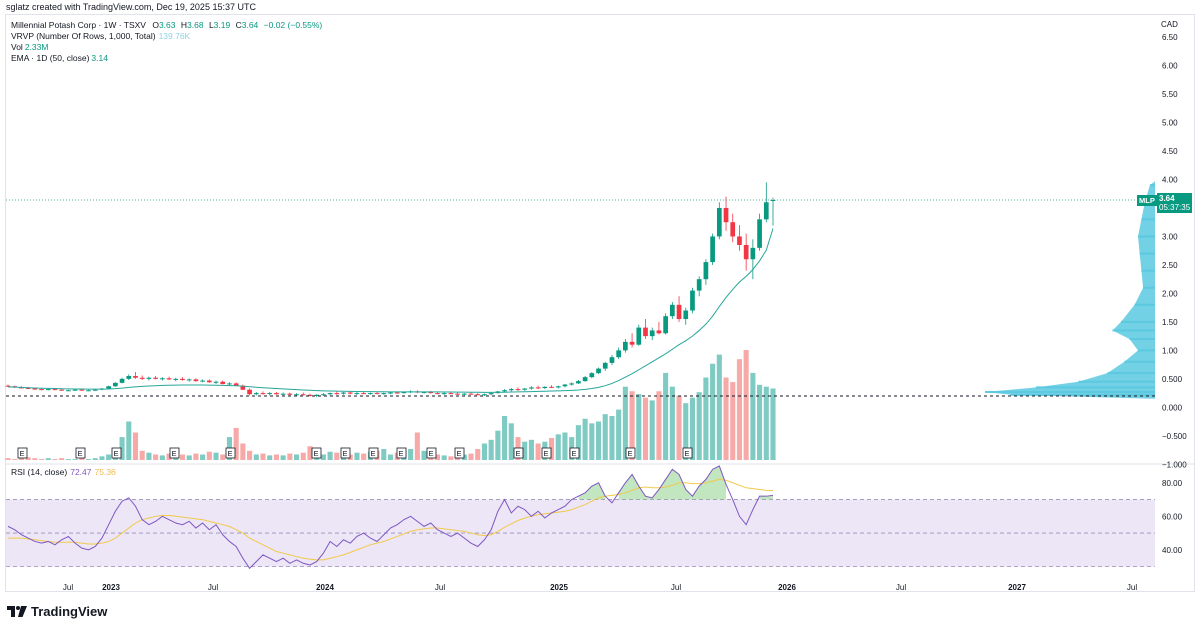  Describe the element at coordinates (111, 587) in the screenshot. I see `time-tick-label: 2023` at that location.